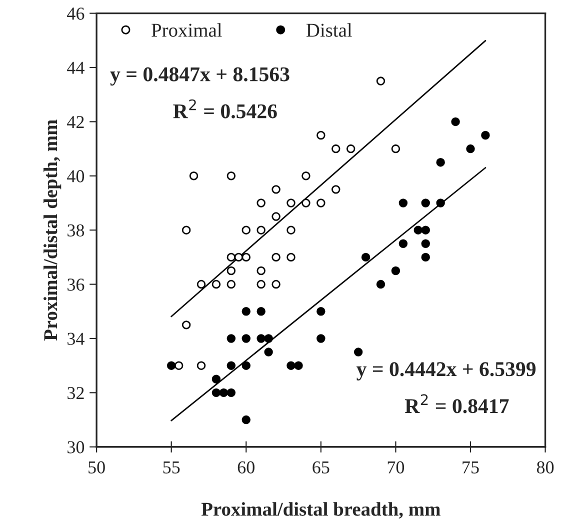 The width and height of the screenshot is (568, 532). What do you see at coordinates (75, 14) in the screenshot?
I see `y-tick-label: 46` at bounding box center [75, 14].